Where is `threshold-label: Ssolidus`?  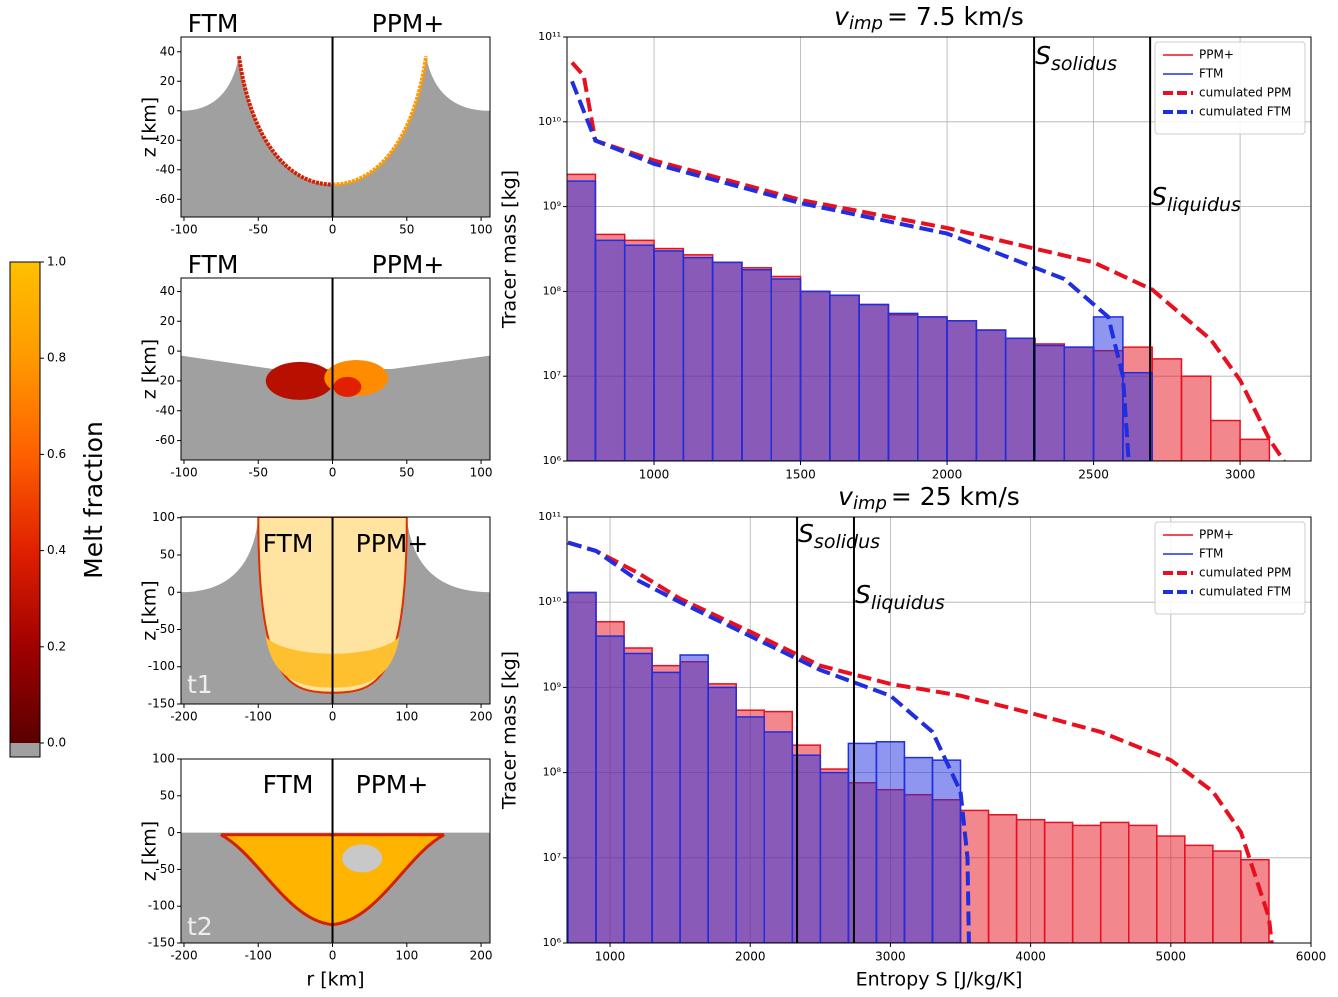
threshold-label: Ssolidus is located at coordinates (839, 536).